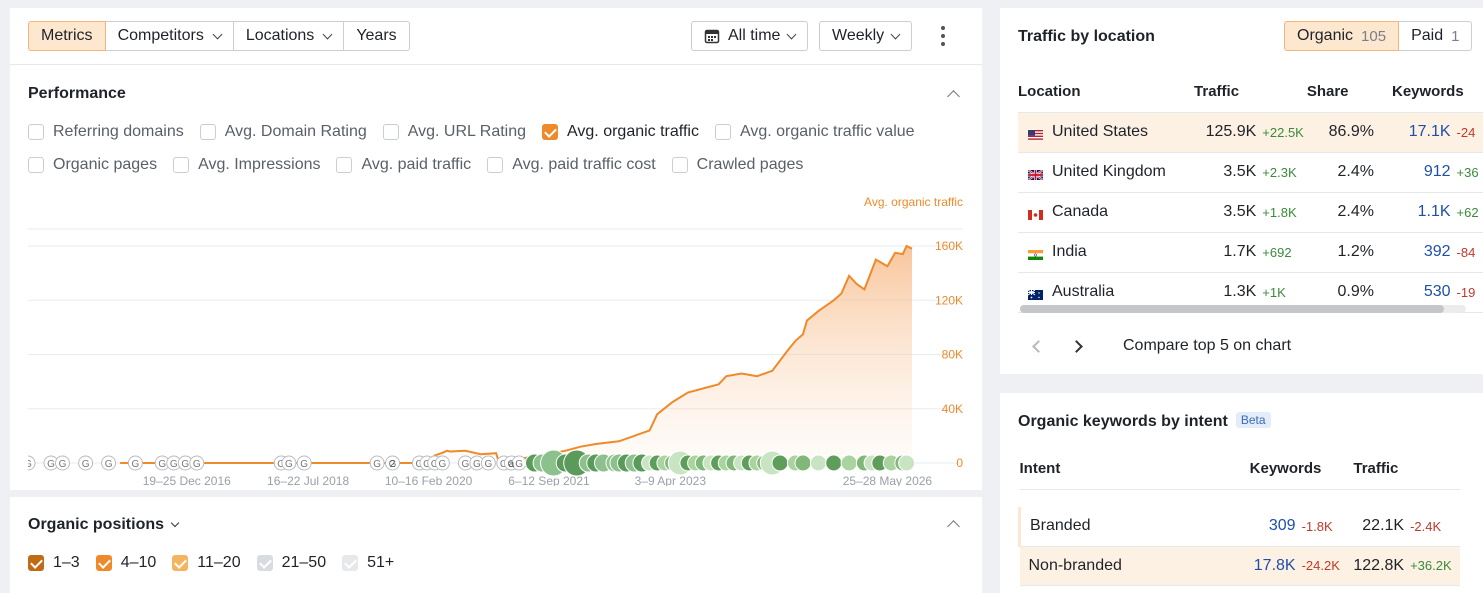 The height and width of the screenshot is (593, 1483). Describe the element at coordinates (1436, 36) in the screenshot. I see `toggle-paid: Paid 1` at that location.